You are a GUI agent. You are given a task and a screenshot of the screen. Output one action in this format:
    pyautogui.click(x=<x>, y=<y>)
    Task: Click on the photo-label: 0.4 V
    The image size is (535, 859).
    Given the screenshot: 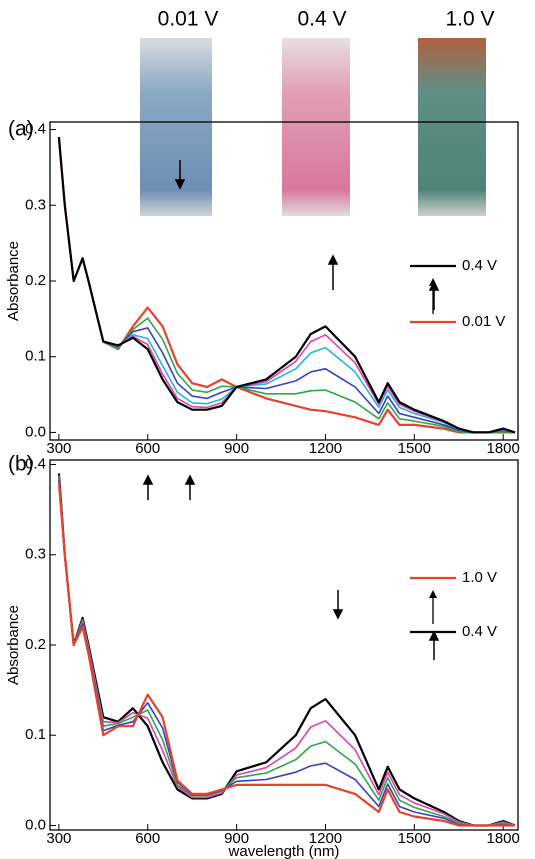 What is the action you would take?
    pyautogui.click(x=321, y=19)
    